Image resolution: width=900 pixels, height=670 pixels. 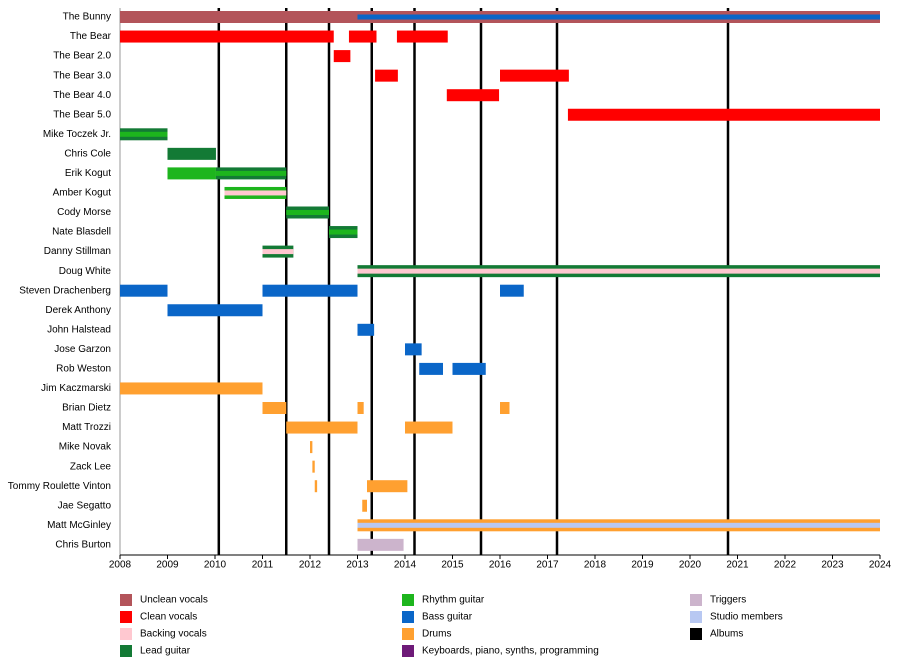 What do you see at coordinates (215, 565) in the screenshot?
I see `x-tick-label: 2010` at bounding box center [215, 565].